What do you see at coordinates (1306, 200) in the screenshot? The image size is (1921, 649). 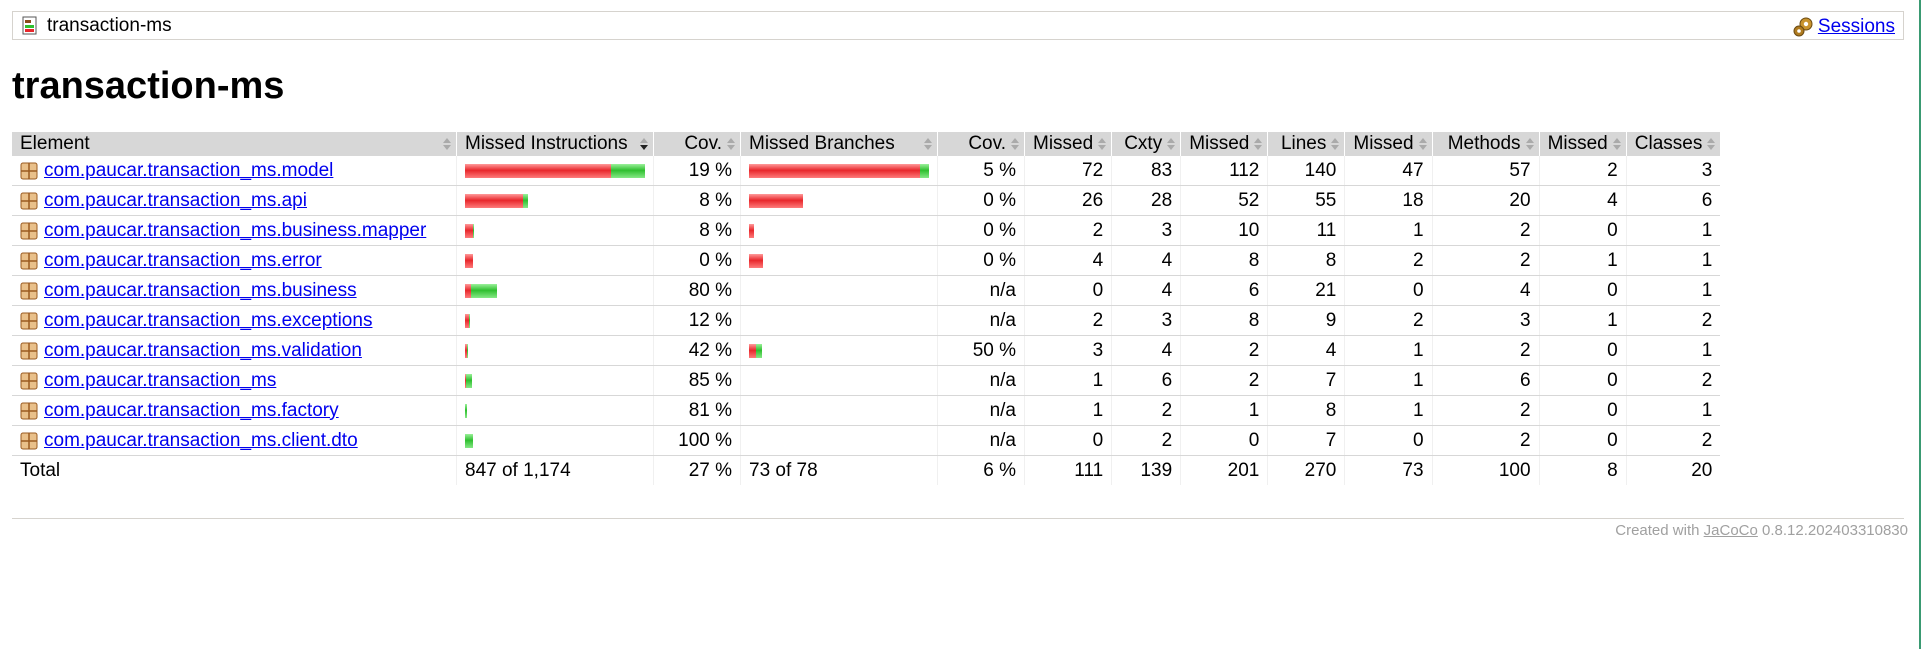 I see `lines-cell: 55` at bounding box center [1306, 200].